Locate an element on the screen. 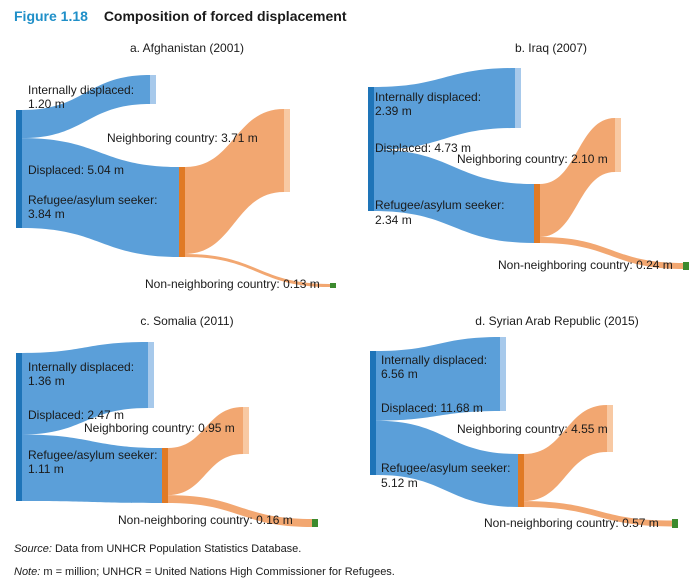  label-displaced: Displaced: 5.04 m is located at coordinates (76, 170).